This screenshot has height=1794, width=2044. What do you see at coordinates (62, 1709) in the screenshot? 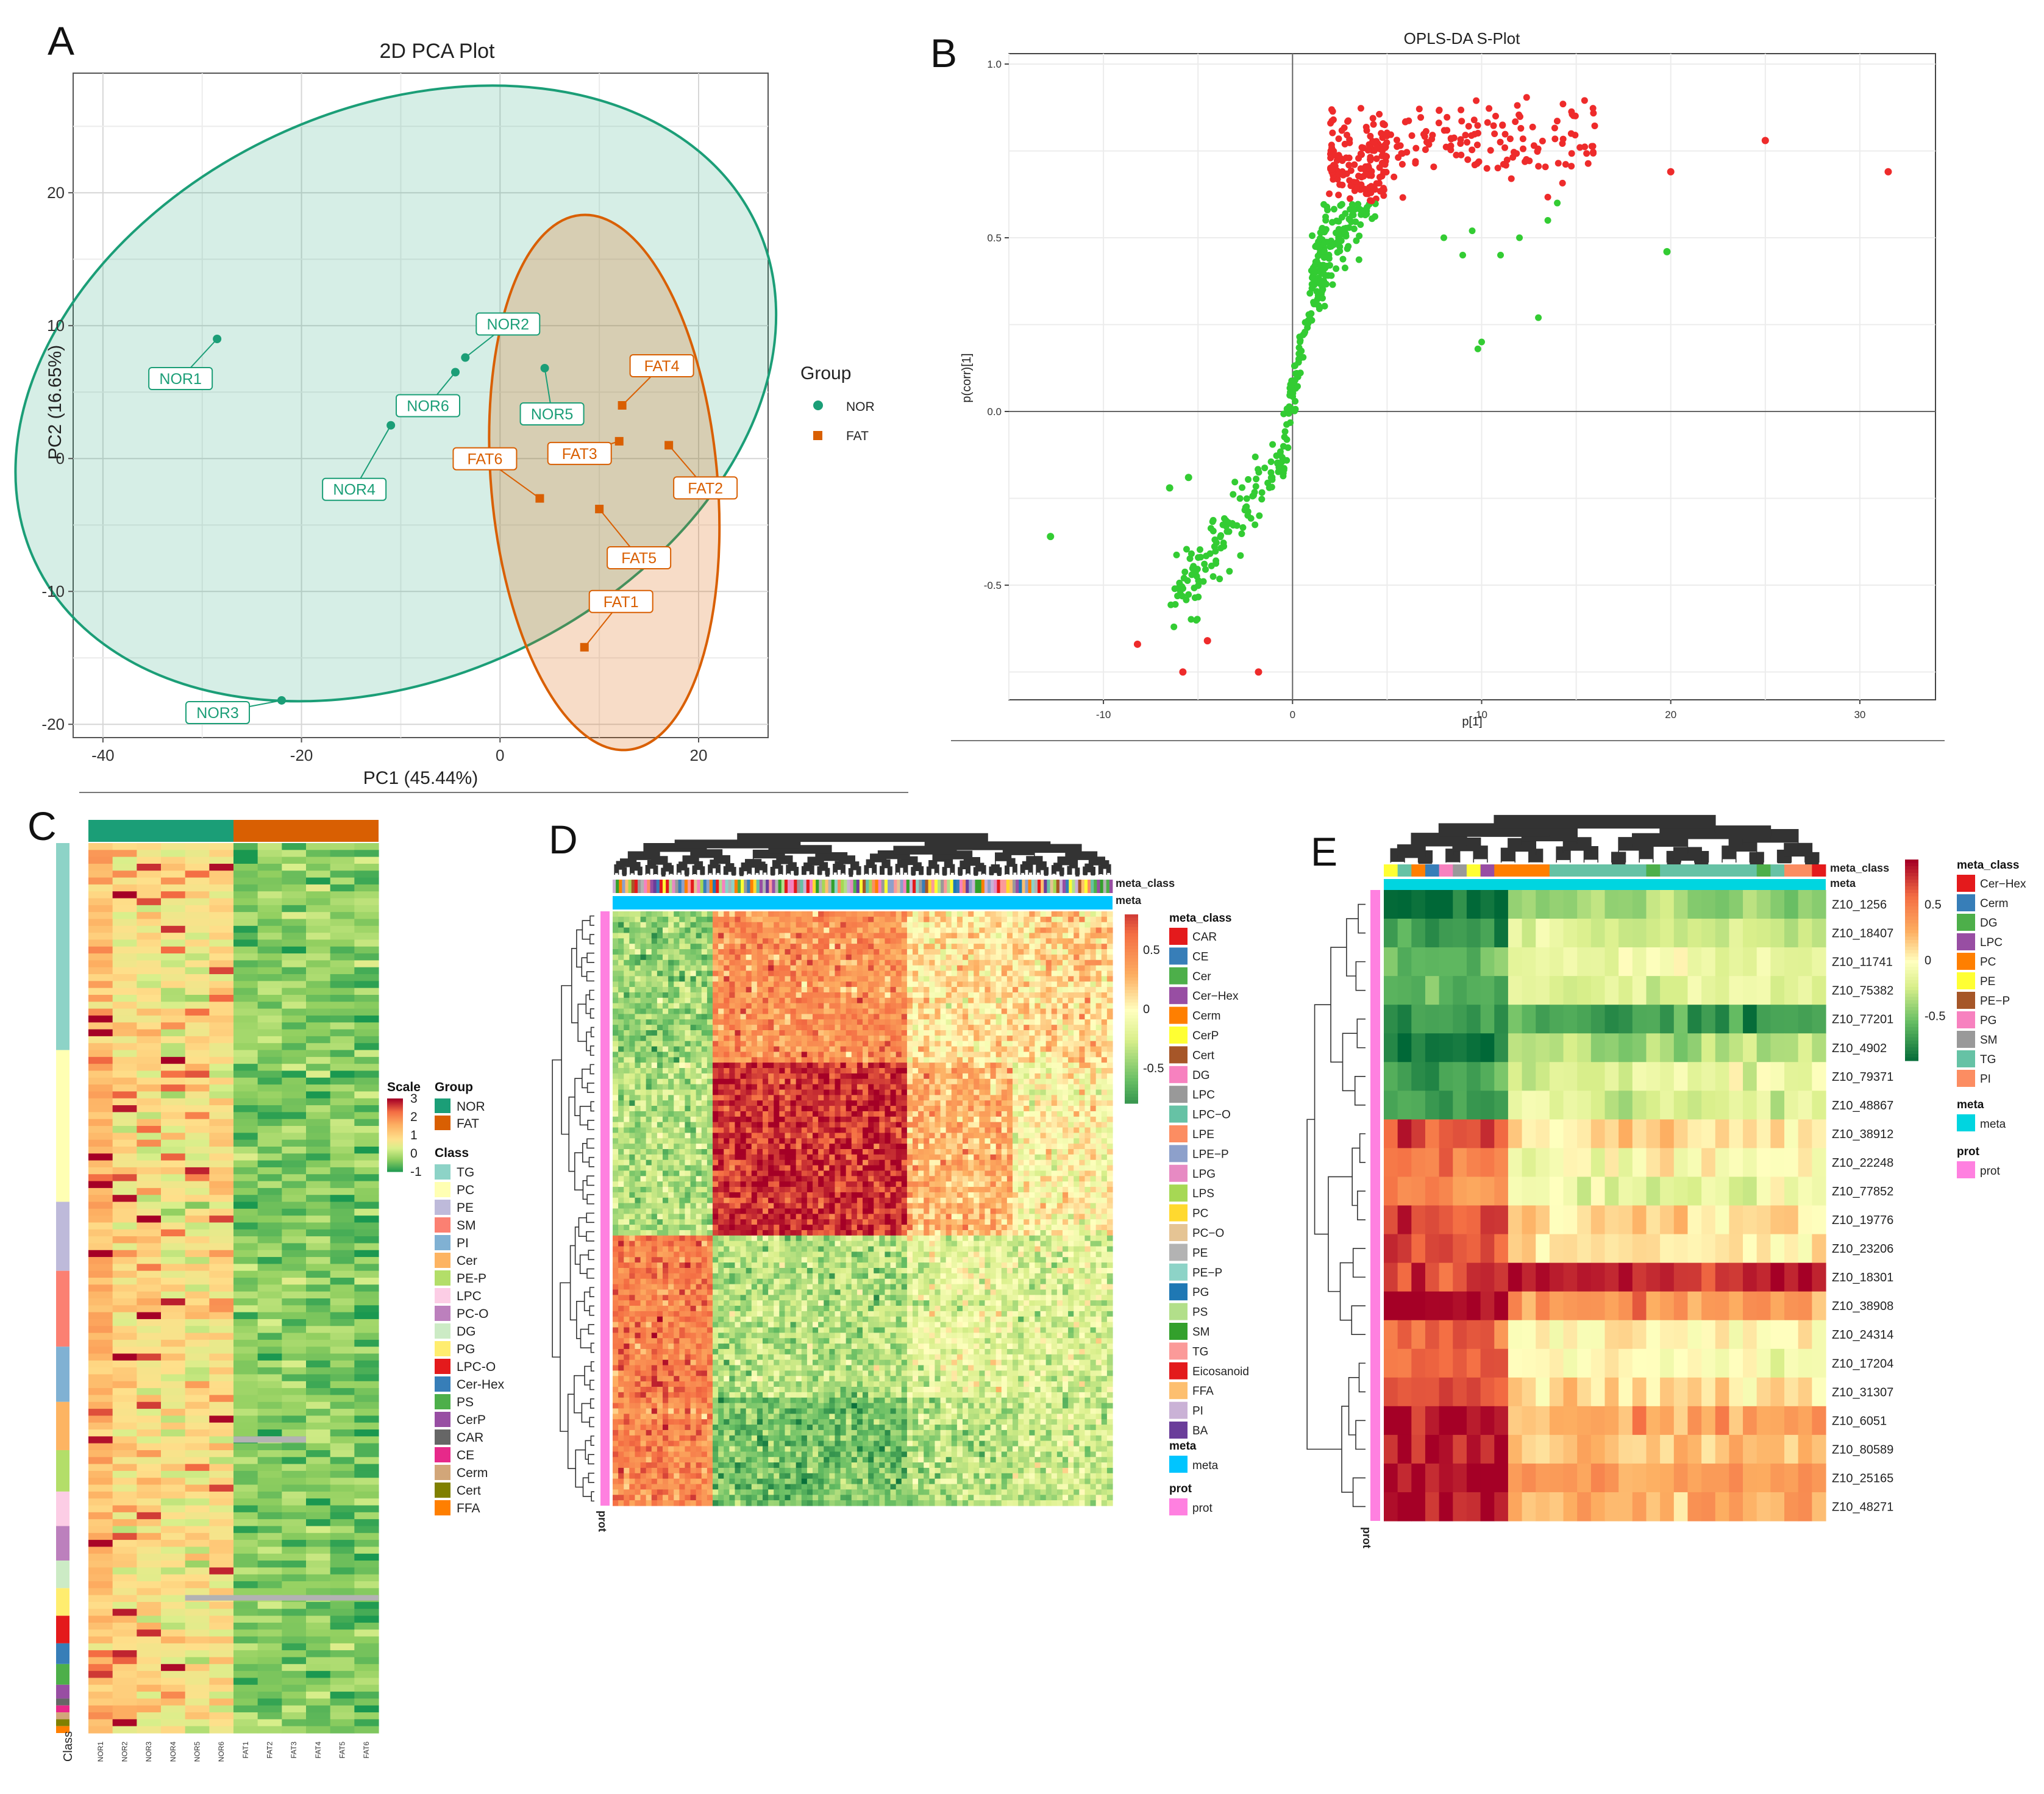
I see `class-annotation-ce` at bounding box center [62, 1709].